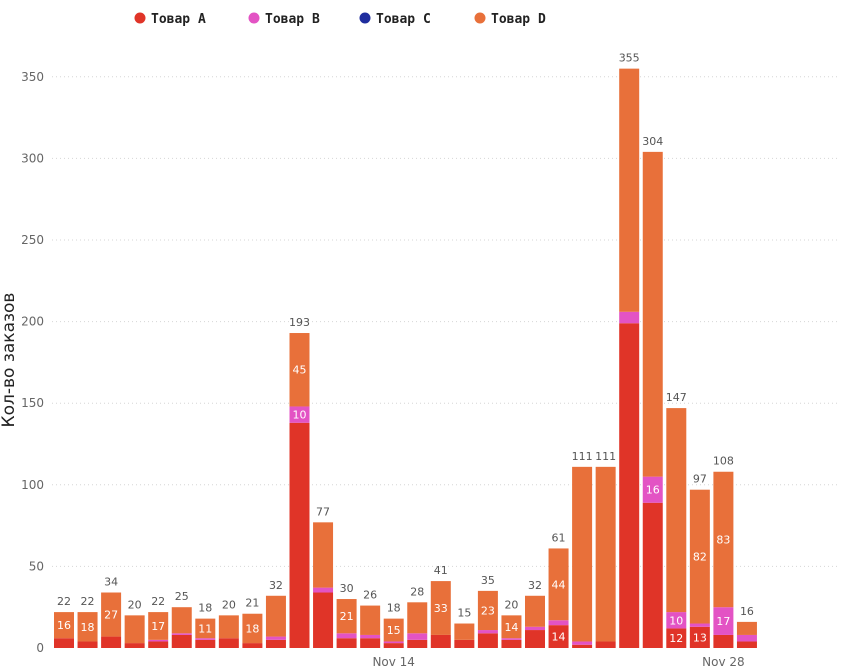 This screenshot has width=850, height=671. I want to click on legend-label-series-4: Товар D, so click(518, 19).